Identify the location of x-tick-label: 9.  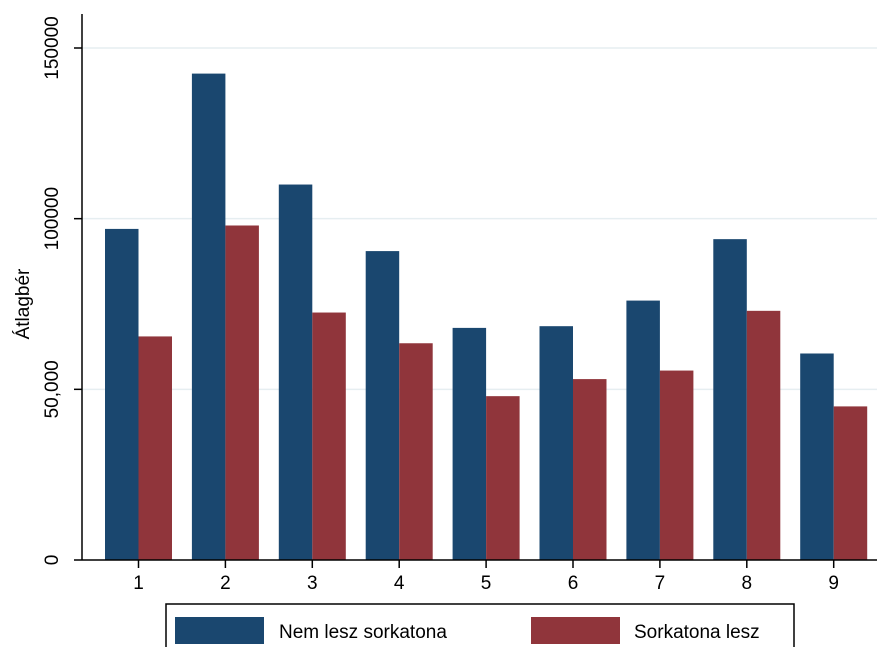
(833, 583).